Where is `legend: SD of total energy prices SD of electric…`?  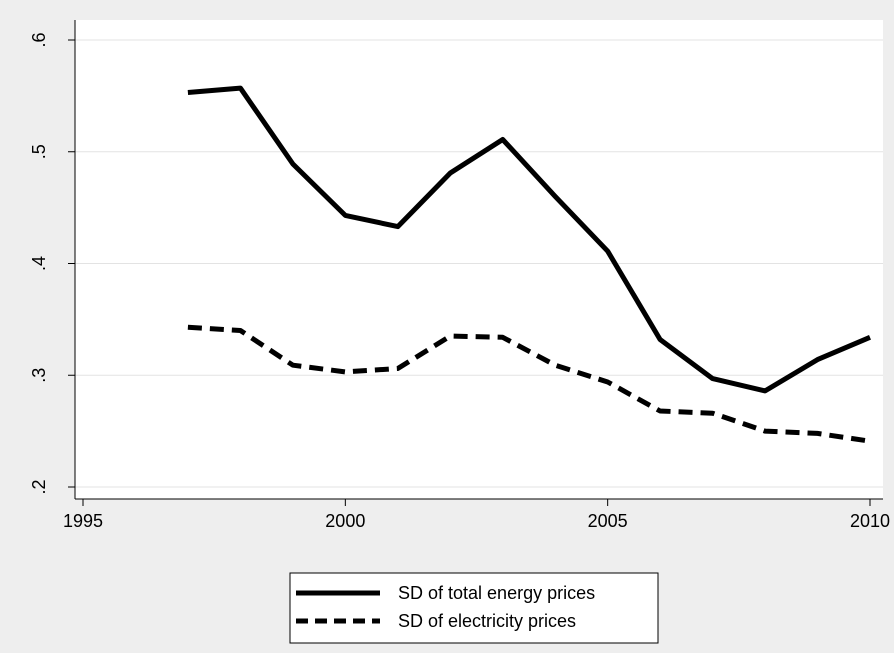 legend: SD of total energy prices SD of electric… is located at coordinates (474, 608).